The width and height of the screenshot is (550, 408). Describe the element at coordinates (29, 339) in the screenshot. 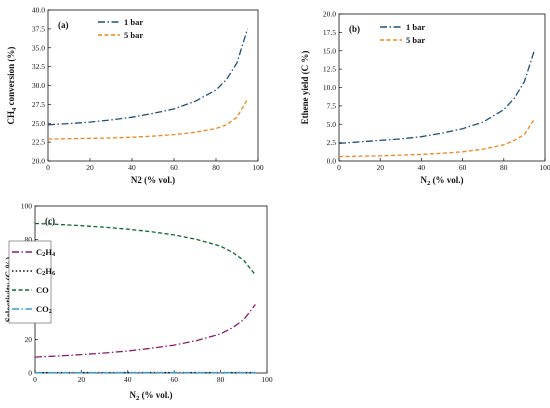

I see `y-tick-label: 20` at that location.